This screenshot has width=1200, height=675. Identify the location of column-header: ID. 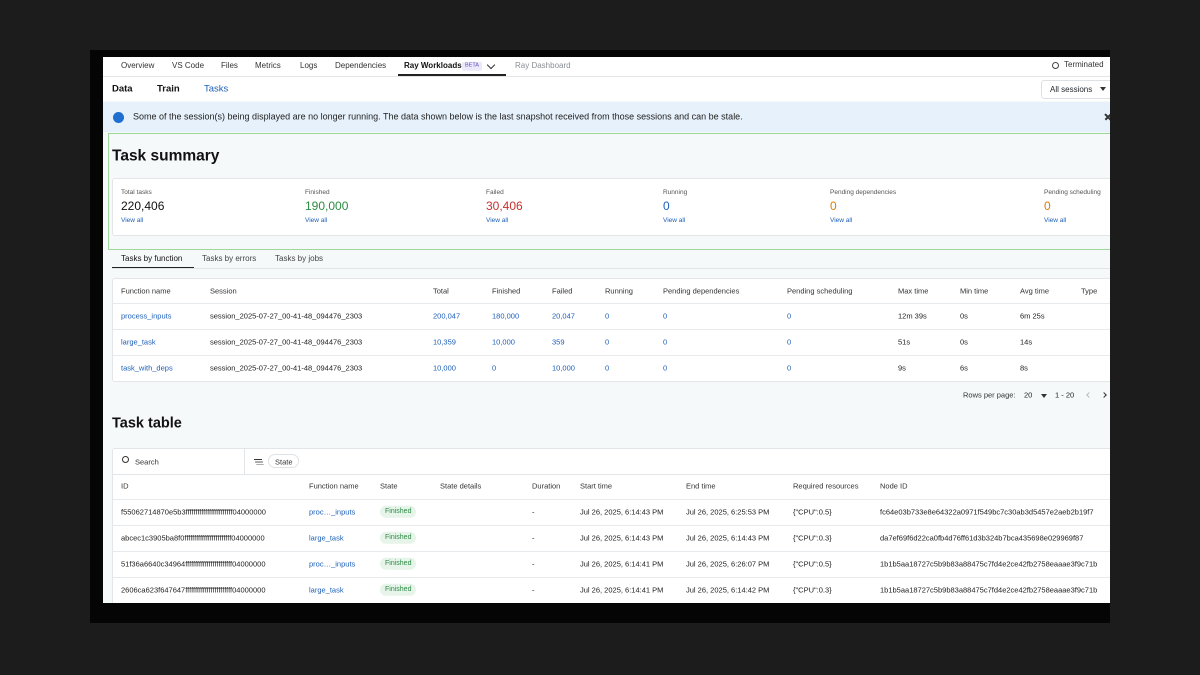
(125, 486).